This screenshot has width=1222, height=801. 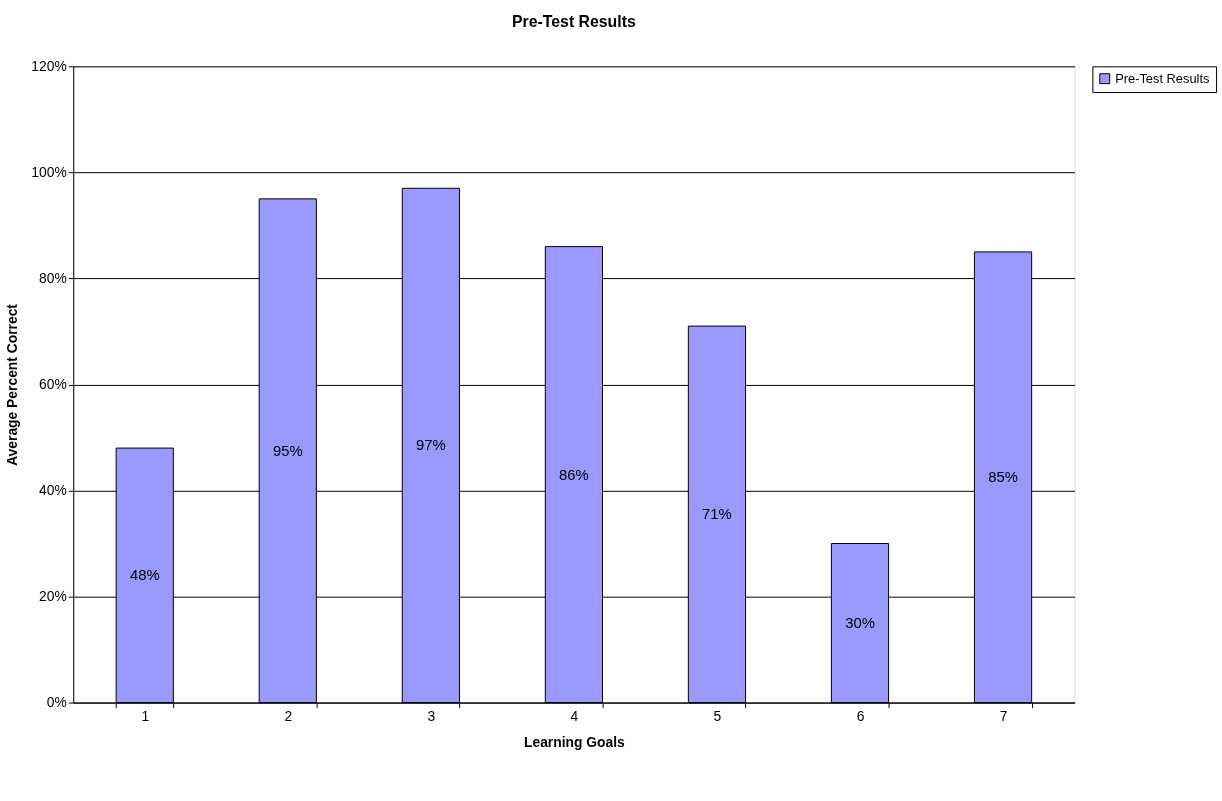 What do you see at coordinates (574, 21) in the screenshot?
I see `chart-title: Pre-Test Results` at bounding box center [574, 21].